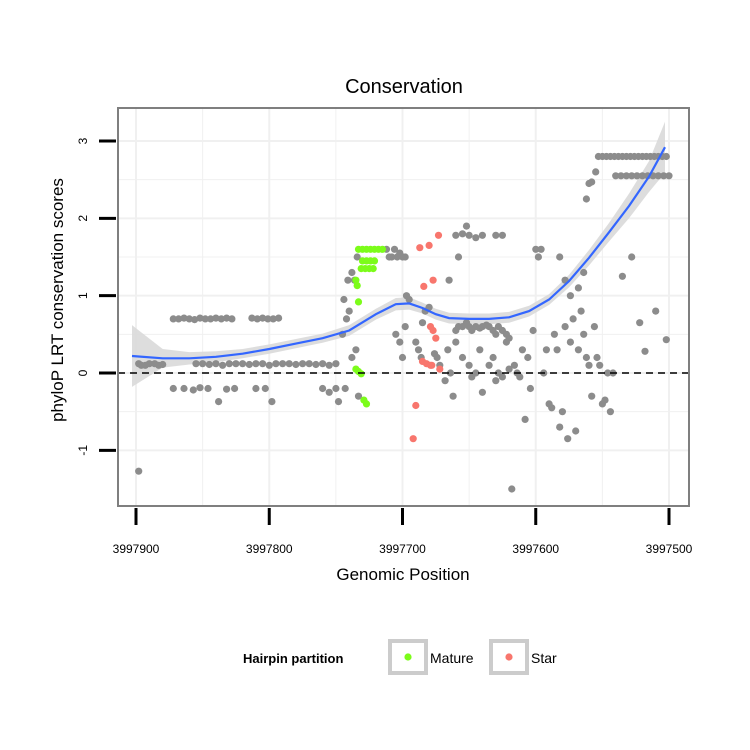 This screenshot has height=750, width=750. Describe the element at coordinates (402, 574) in the screenshot. I see `x-axis-title: Genomic Position` at that location.